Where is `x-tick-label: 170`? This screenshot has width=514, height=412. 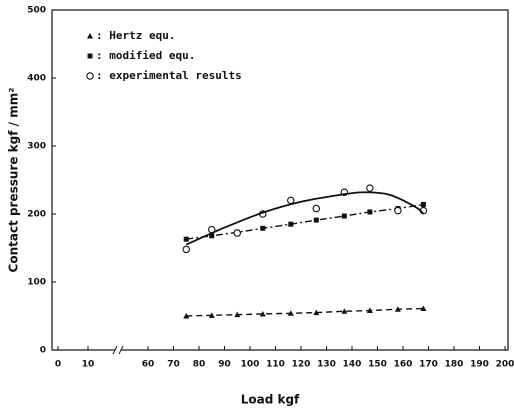 x-tick-label: 170 is located at coordinates (428, 365).